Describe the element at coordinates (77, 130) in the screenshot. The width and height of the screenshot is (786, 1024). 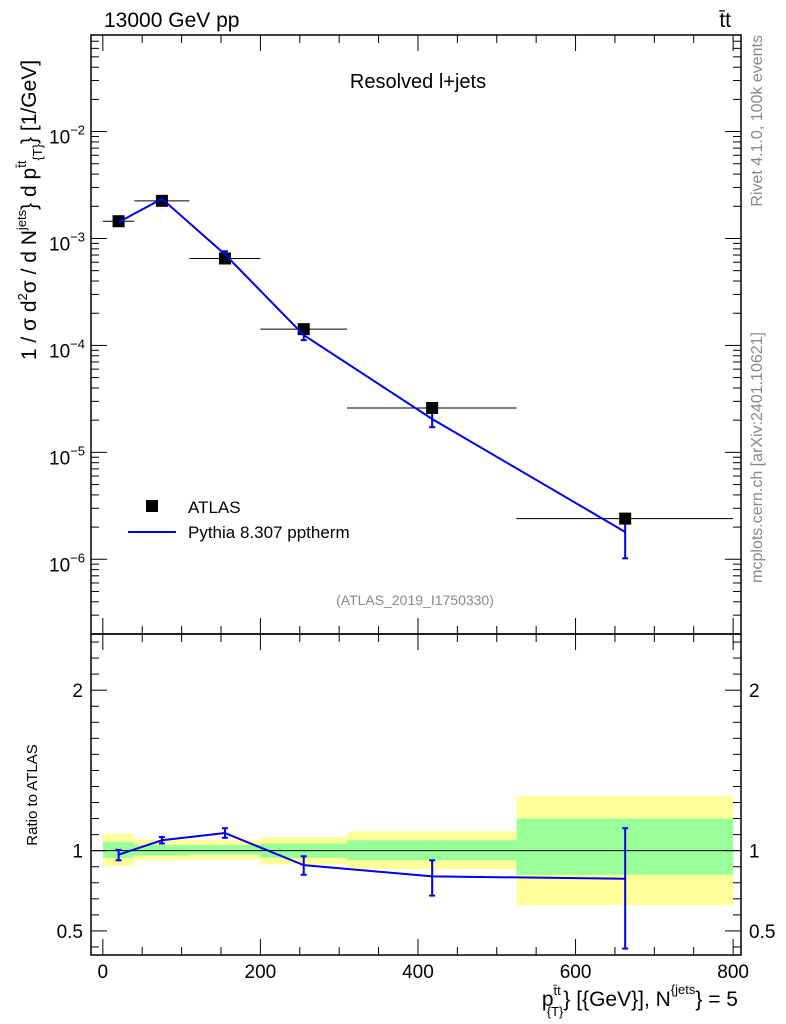
I see `y-tick-exp: −2` at that location.